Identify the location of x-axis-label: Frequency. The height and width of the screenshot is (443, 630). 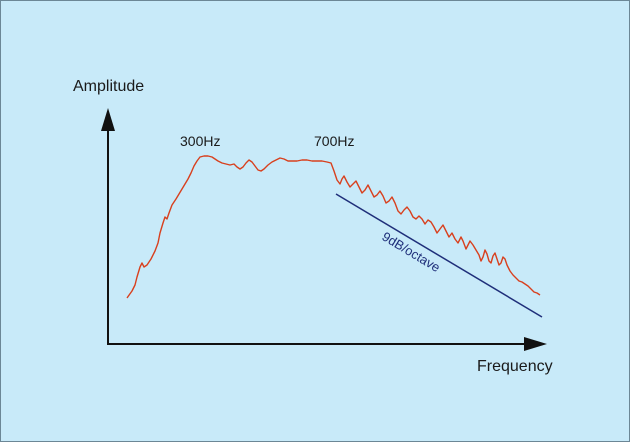
(515, 366).